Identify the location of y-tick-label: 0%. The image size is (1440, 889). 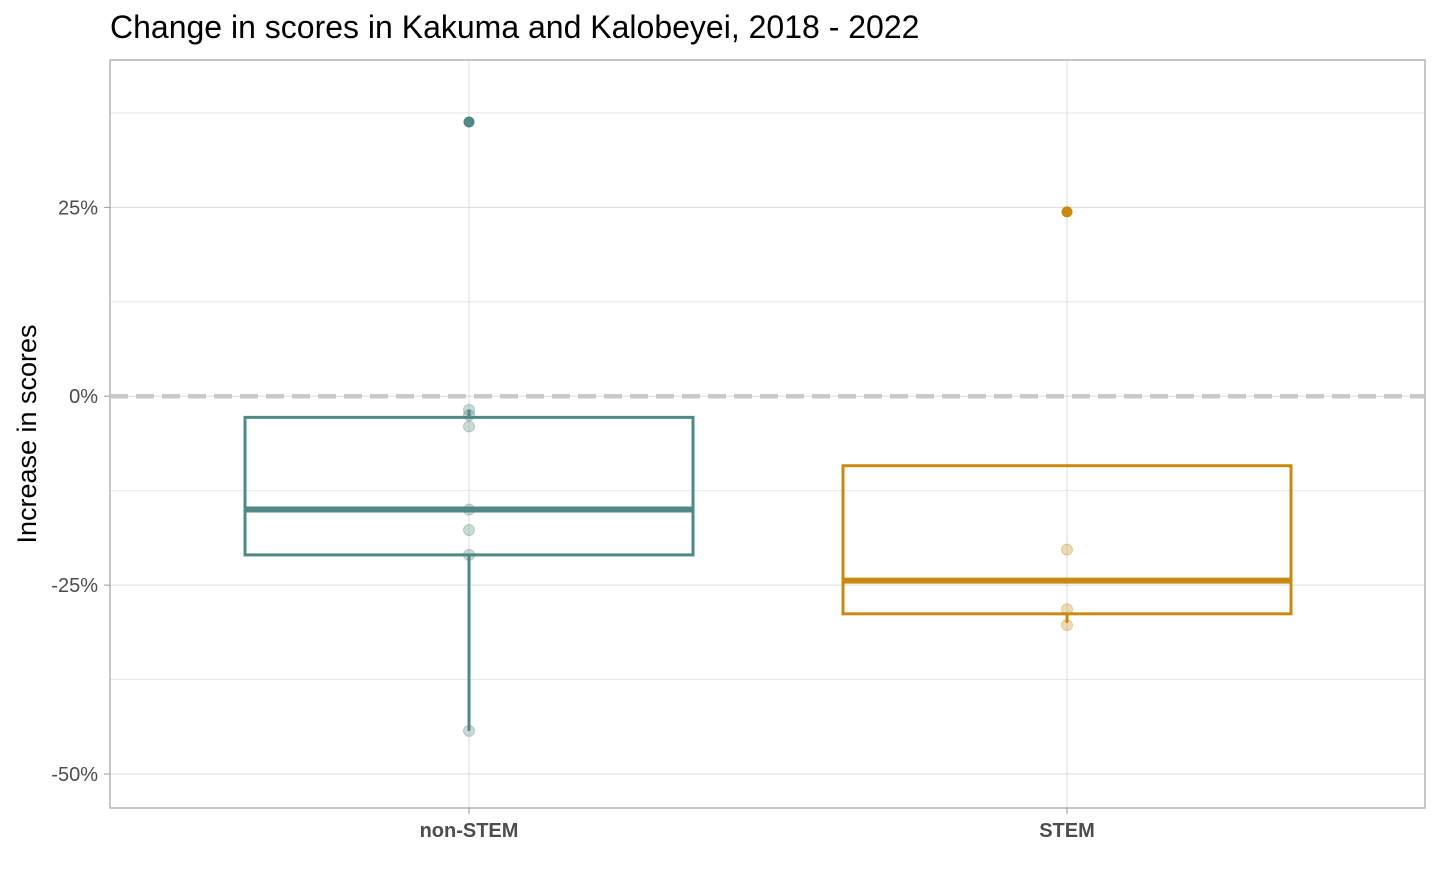
(83, 397).